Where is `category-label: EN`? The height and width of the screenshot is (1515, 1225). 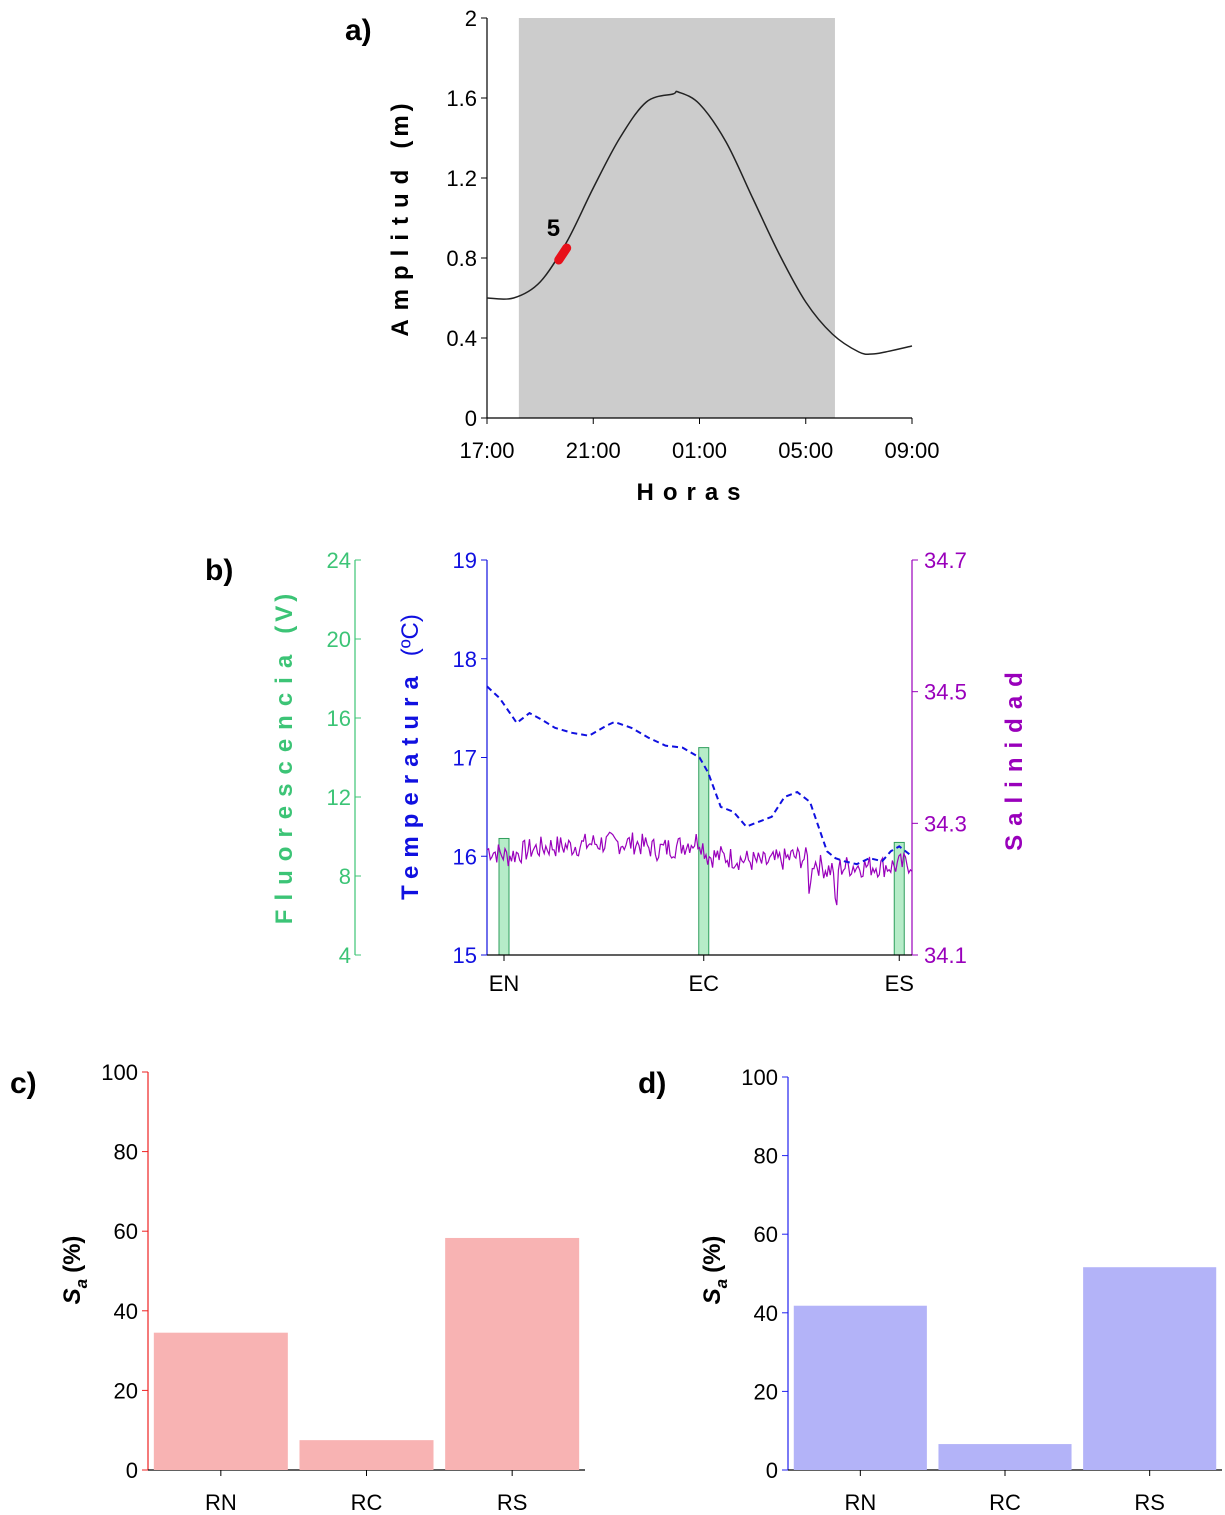
category-label: EN is located at coordinates (504, 983).